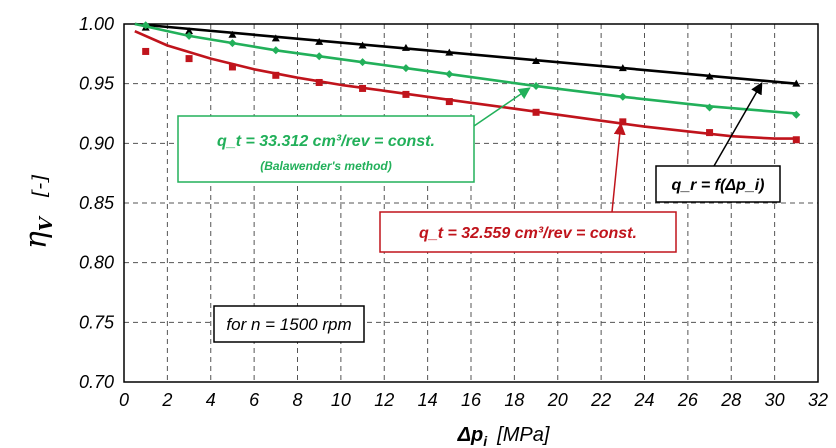  I want to click on x-tick-label: 2, so click(166, 400).